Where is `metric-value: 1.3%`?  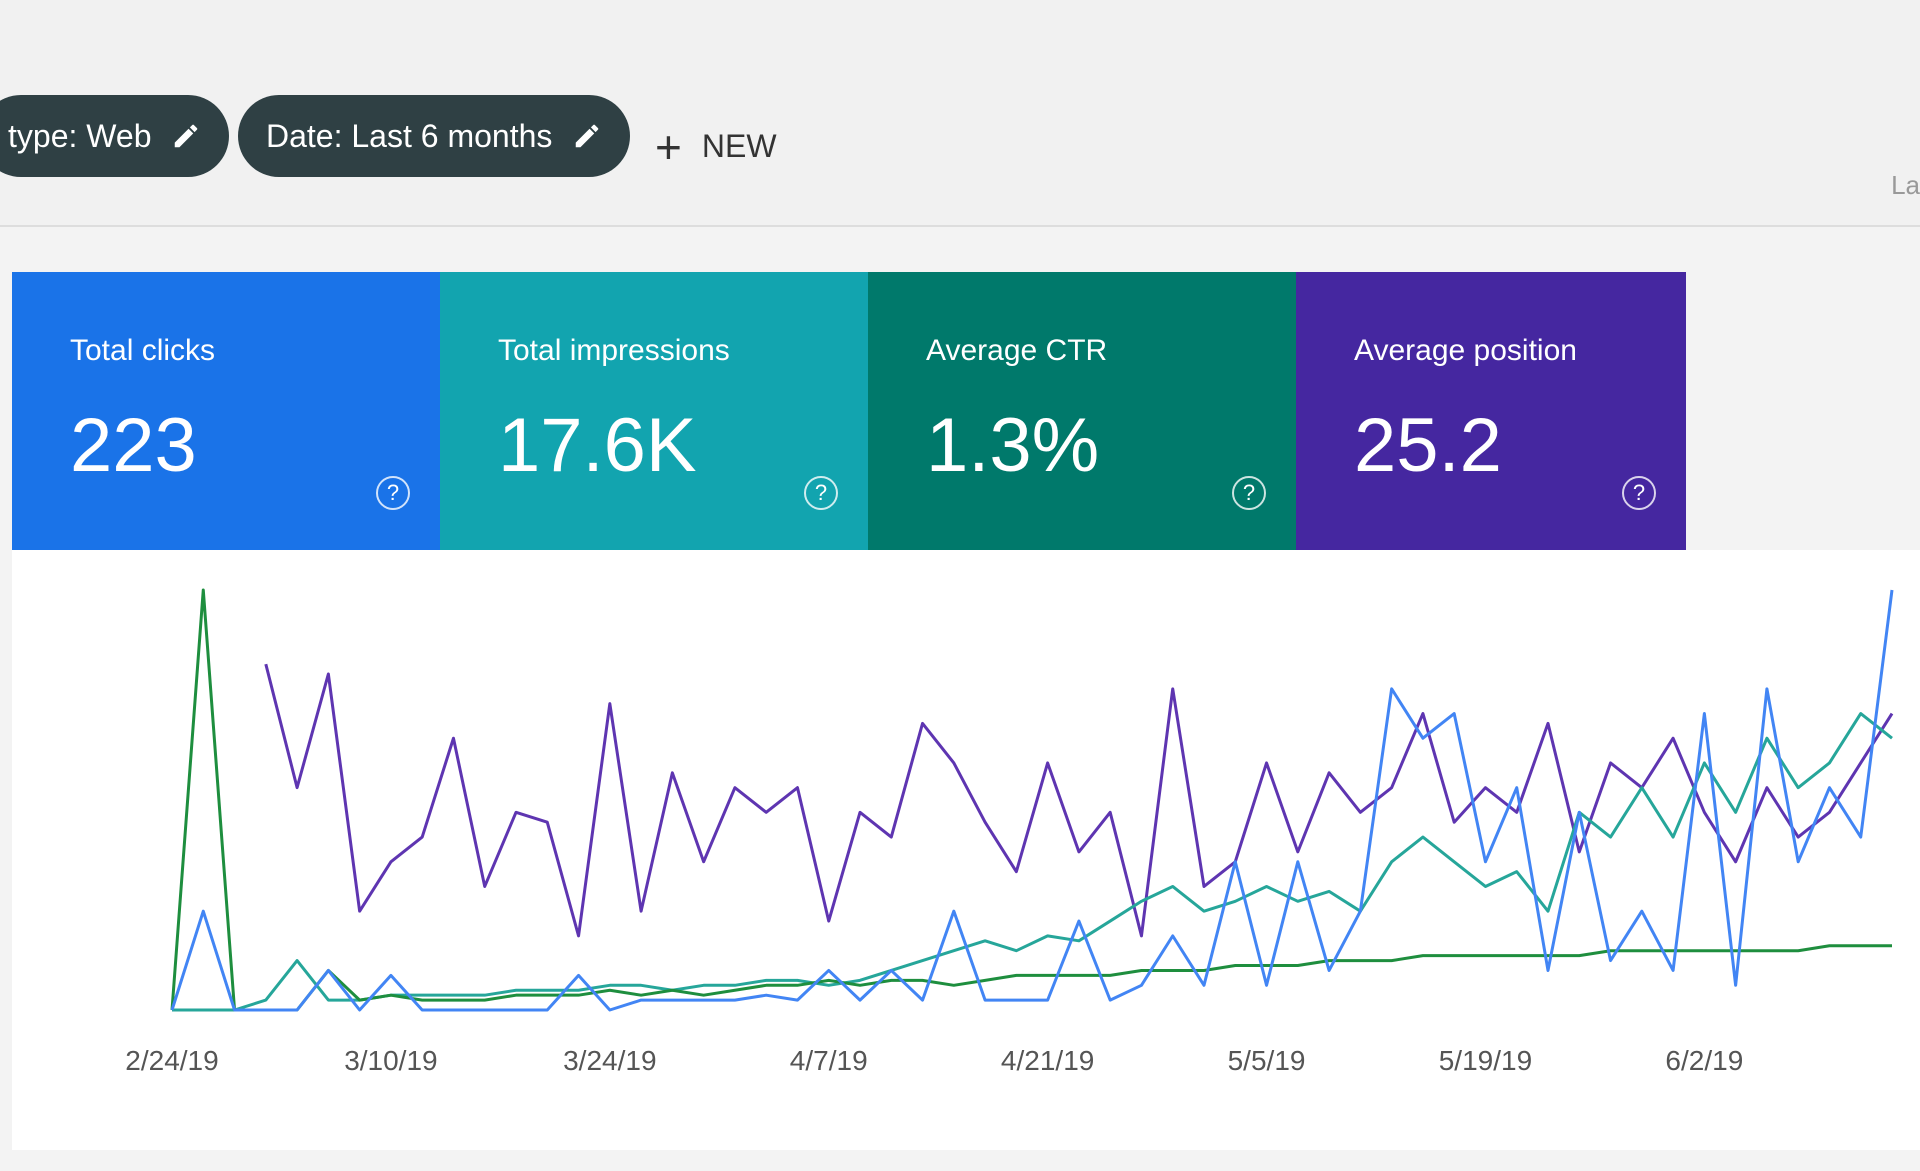
metric-value: 1.3% is located at coordinates (1013, 445).